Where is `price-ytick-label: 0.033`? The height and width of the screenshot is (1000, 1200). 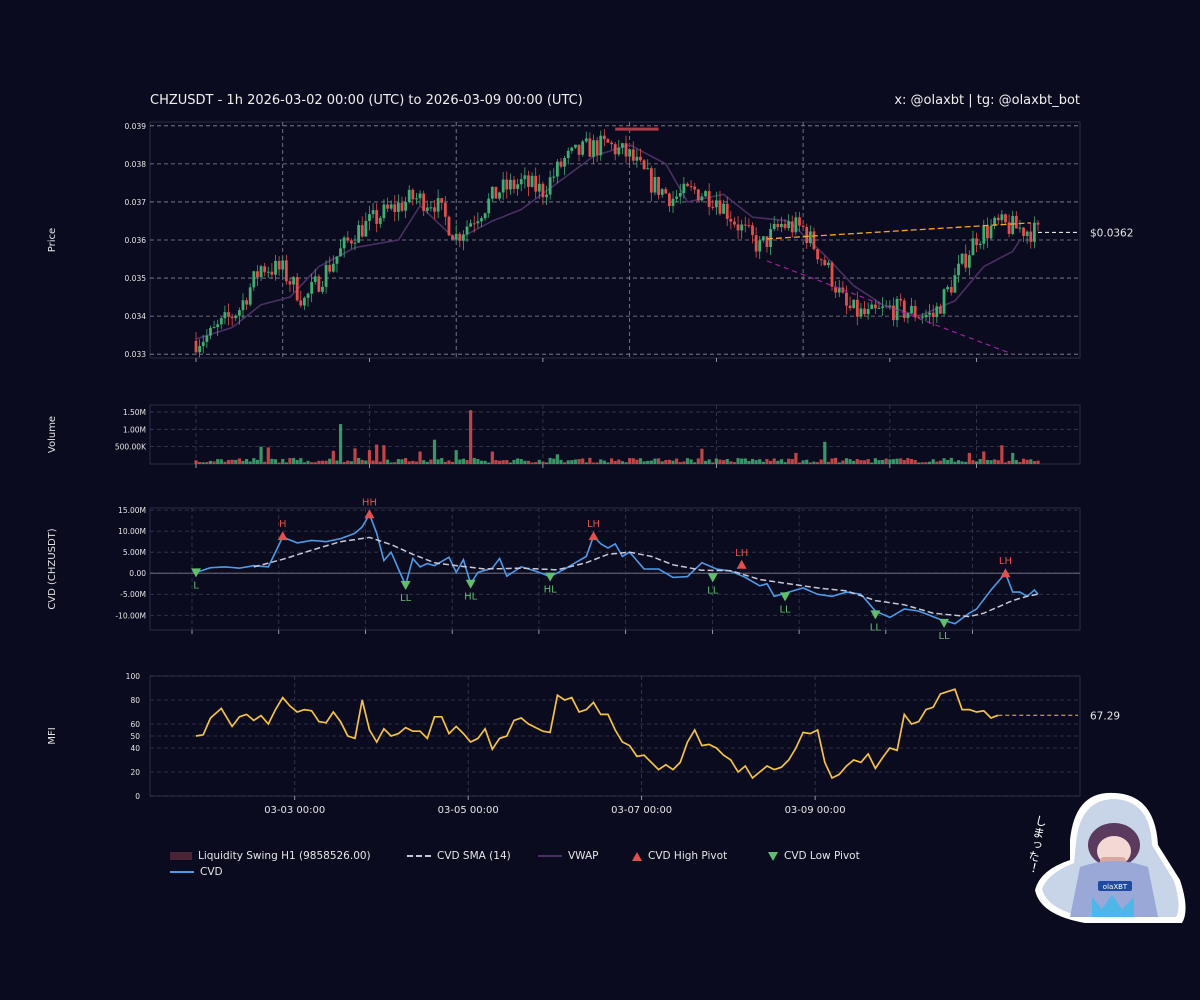 price-ytick-label: 0.033 is located at coordinates (136, 354).